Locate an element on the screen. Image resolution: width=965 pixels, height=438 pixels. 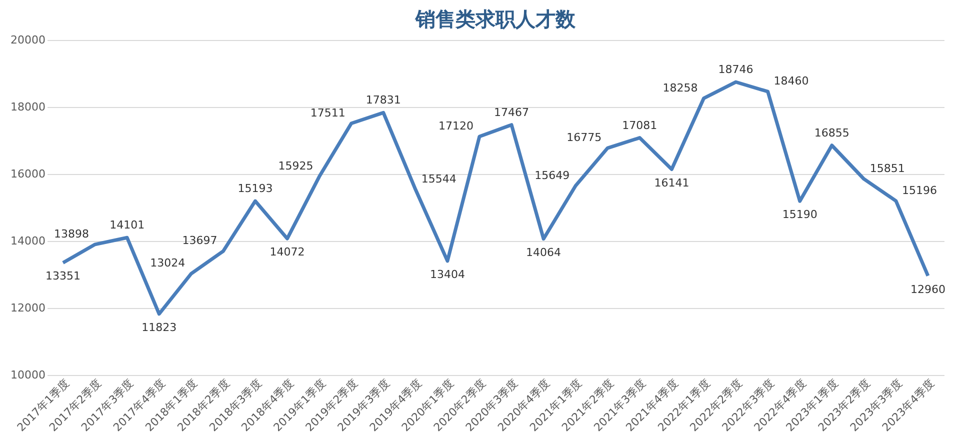
data-label: 17081 is located at coordinates (640, 125).